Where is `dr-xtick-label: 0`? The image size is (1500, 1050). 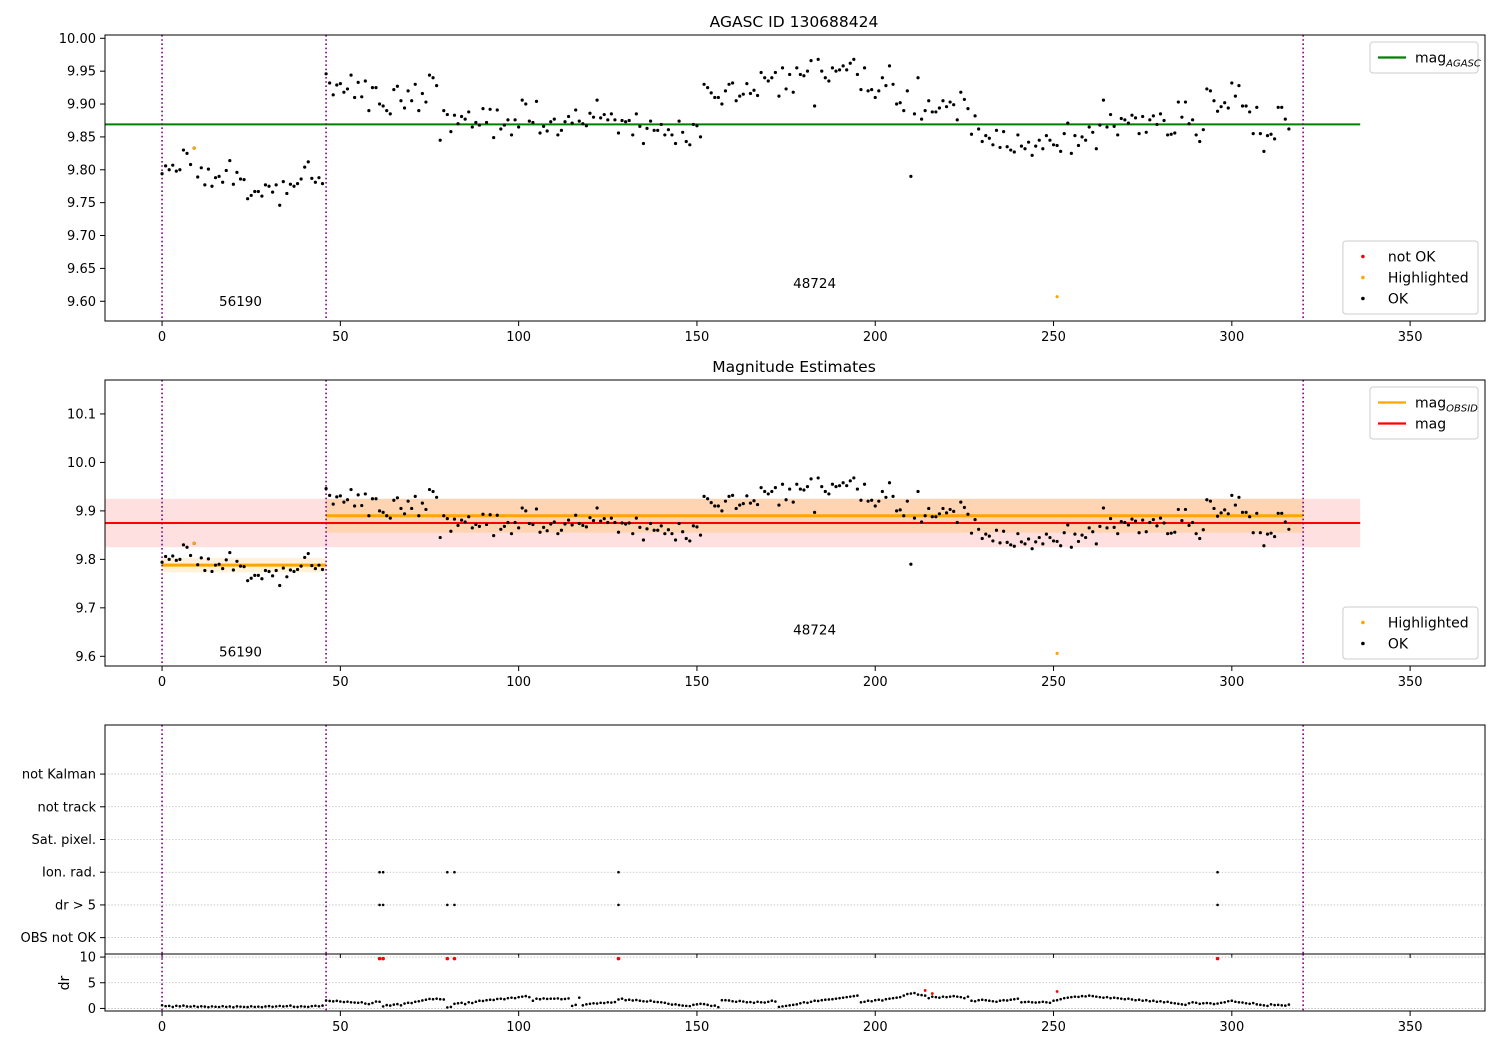 dr-xtick-label: 0 is located at coordinates (162, 1027).